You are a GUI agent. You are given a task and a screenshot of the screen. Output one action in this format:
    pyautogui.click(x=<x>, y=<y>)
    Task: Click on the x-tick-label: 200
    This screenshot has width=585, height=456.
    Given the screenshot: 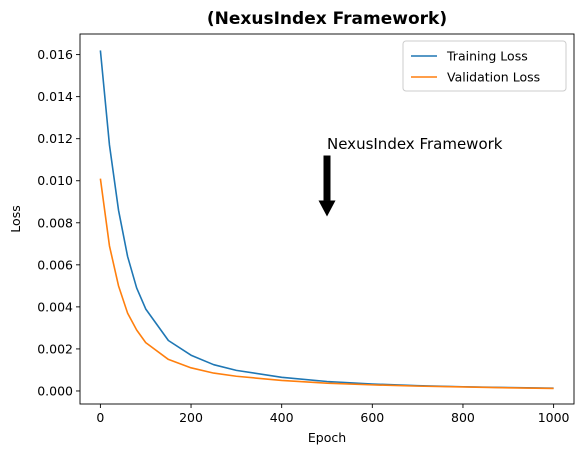 What is the action you would take?
    pyautogui.click(x=191, y=417)
    